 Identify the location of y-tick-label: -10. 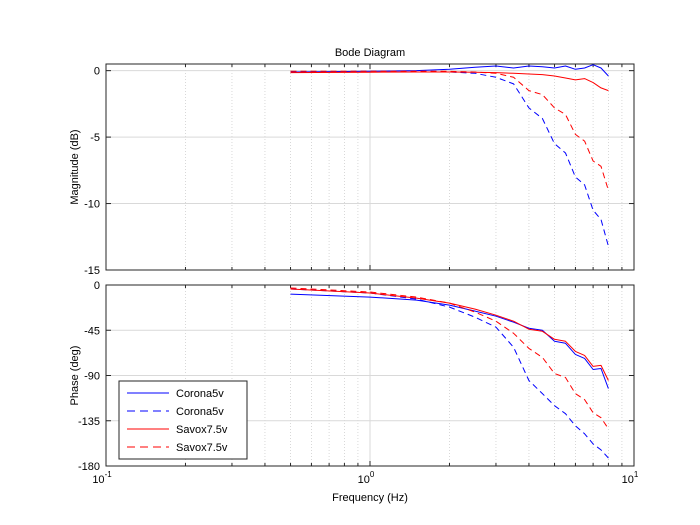
(92, 205).